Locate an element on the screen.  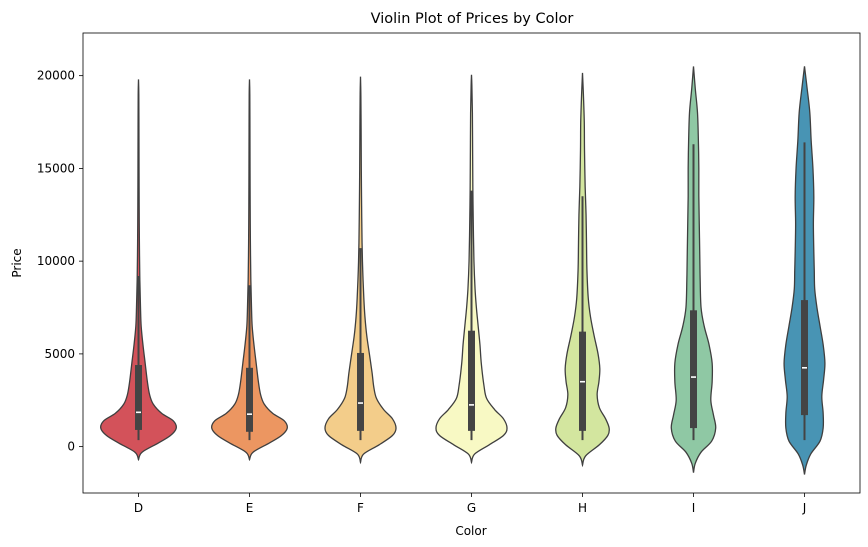
violin-I is located at coordinates (693, 269).